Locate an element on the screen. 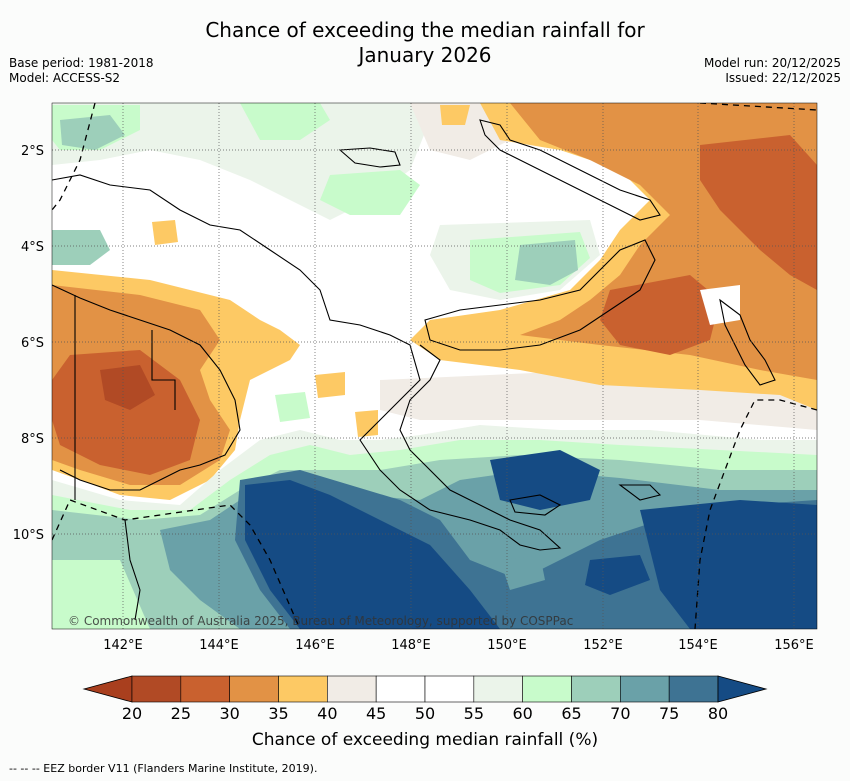 The width and height of the screenshot is (850, 781). lon-label: 142°E is located at coordinates (123, 645).